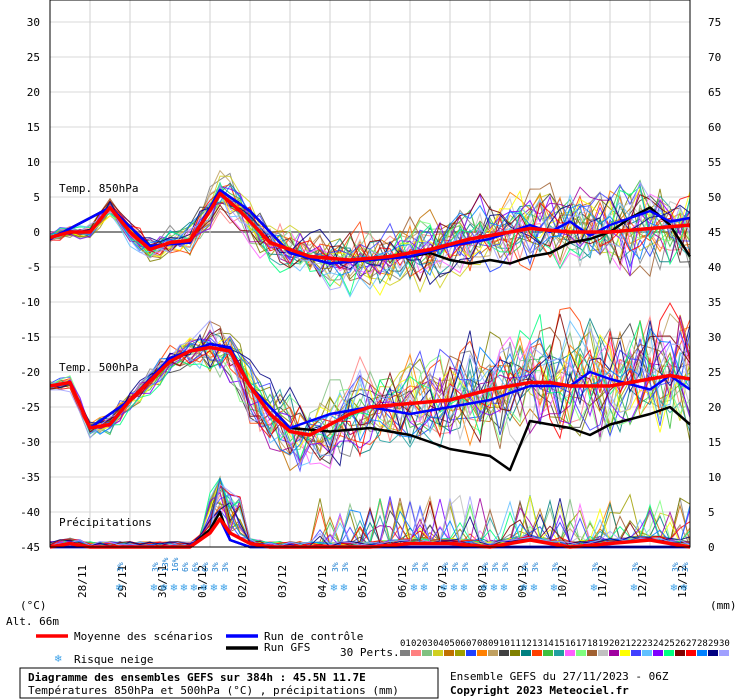 This screenshot has height=700, width=740. Describe the element at coordinates (370, 652) in the screenshot. I see `legend-perts-label: 30 Perts.` at that location.